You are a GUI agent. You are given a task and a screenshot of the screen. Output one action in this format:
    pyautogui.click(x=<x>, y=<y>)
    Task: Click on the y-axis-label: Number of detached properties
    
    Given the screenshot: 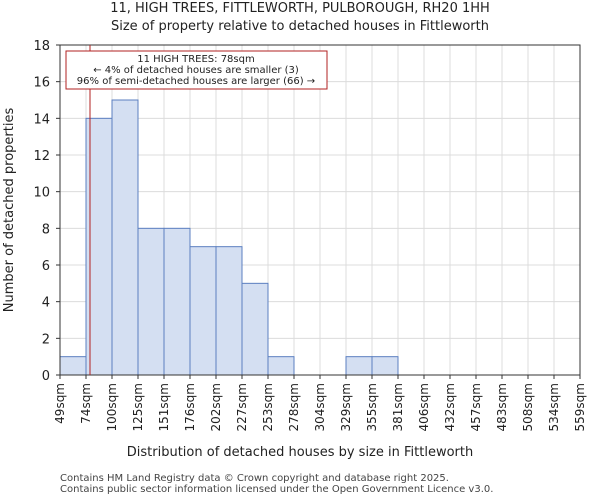 What is the action you would take?
    pyautogui.click(x=9, y=210)
    